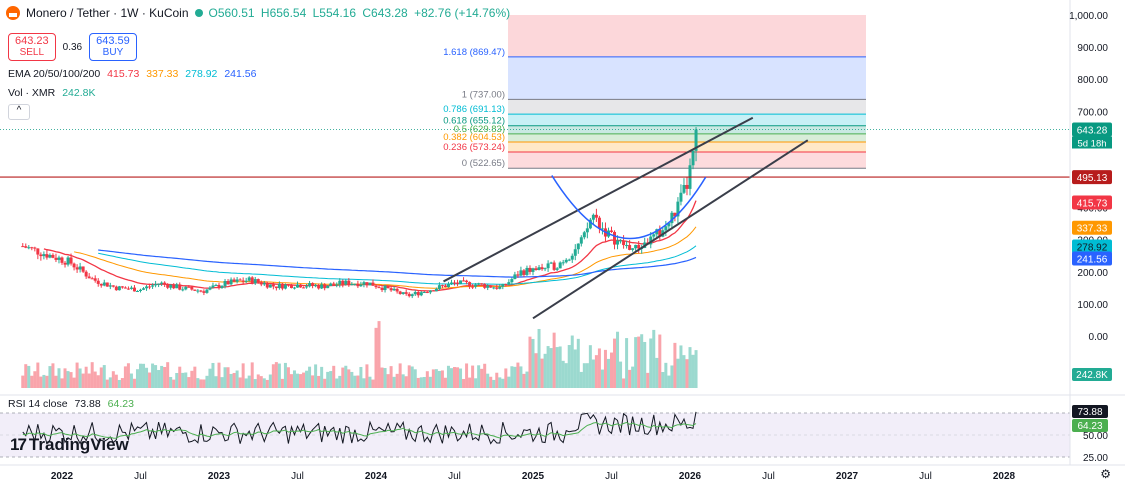 This screenshot has height=492, width=1125. Describe the element at coordinates (32, 47) in the screenshot. I see `sell-button: 643.23 SELL` at that location.